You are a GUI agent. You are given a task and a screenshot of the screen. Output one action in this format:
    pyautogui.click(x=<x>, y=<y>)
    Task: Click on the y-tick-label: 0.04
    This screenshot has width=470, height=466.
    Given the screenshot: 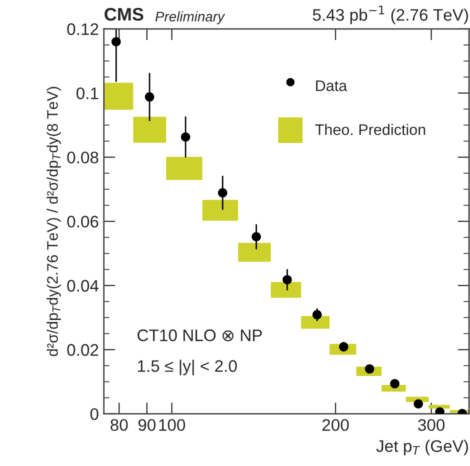 What is the action you would take?
    pyautogui.click(x=83, y=286)
    